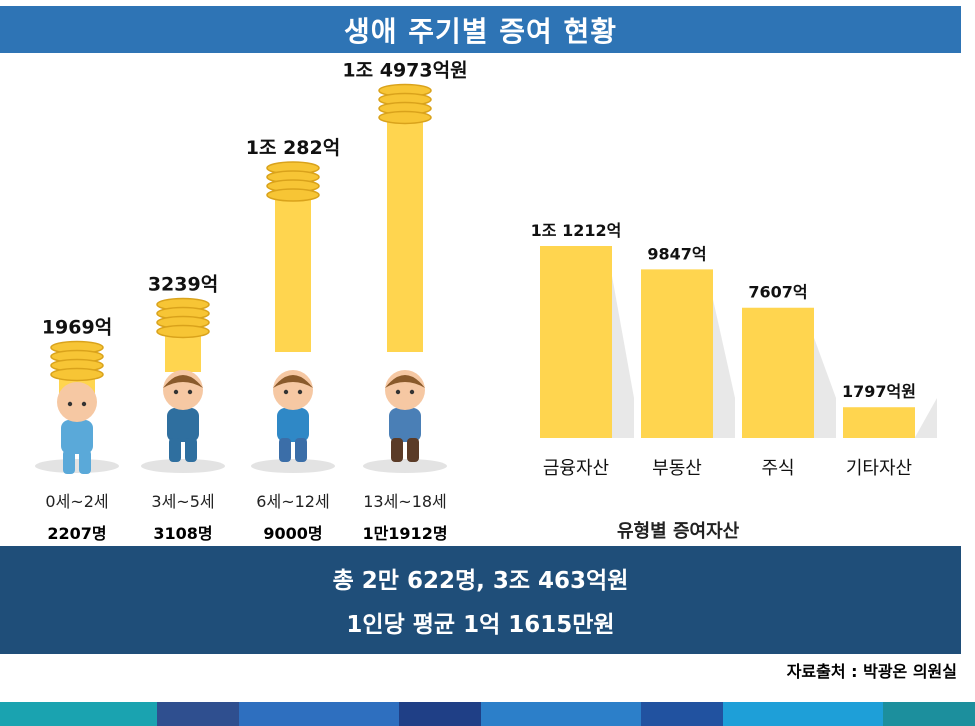 The height and width of the screenshot is (726, 975). What do you see at coordinates (487, 714) in the screenshot?
I see `footer-color-strip` at bounding box center [487, 714].